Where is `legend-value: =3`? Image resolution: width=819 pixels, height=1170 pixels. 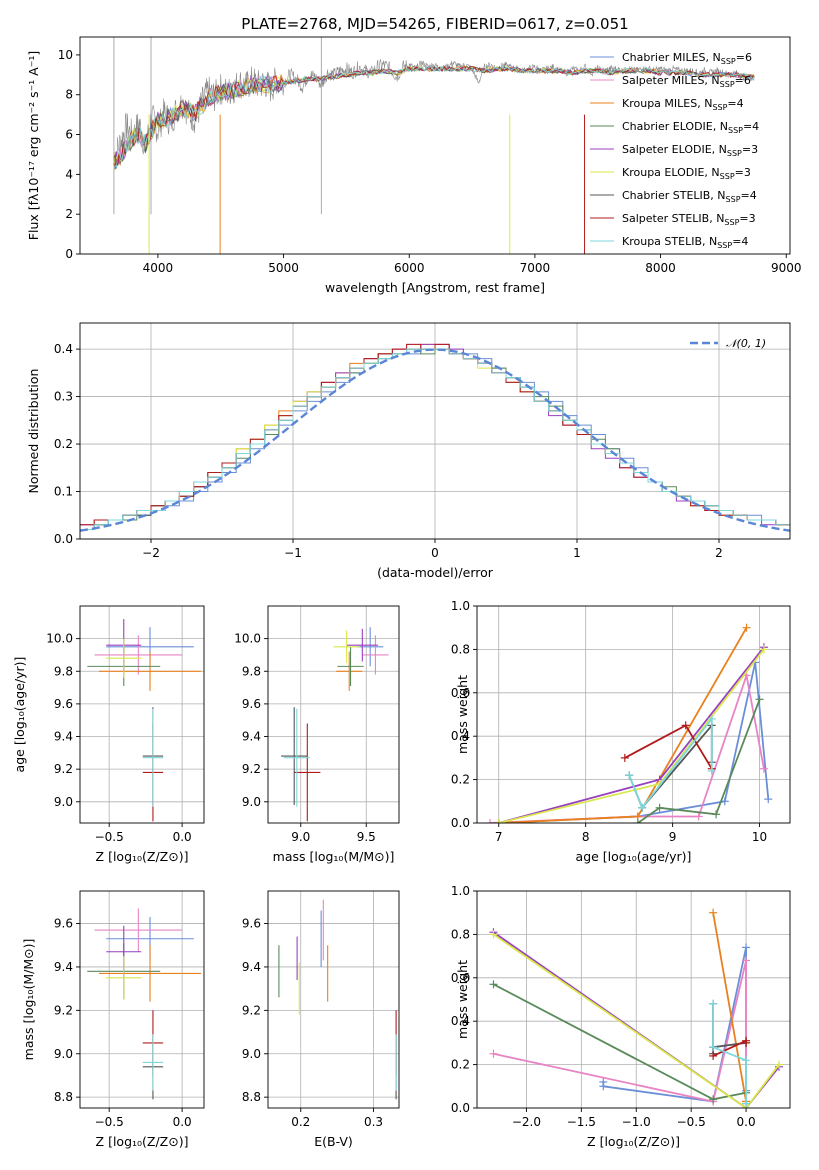
legend-value: =3 is located at coordinates (747, 218).